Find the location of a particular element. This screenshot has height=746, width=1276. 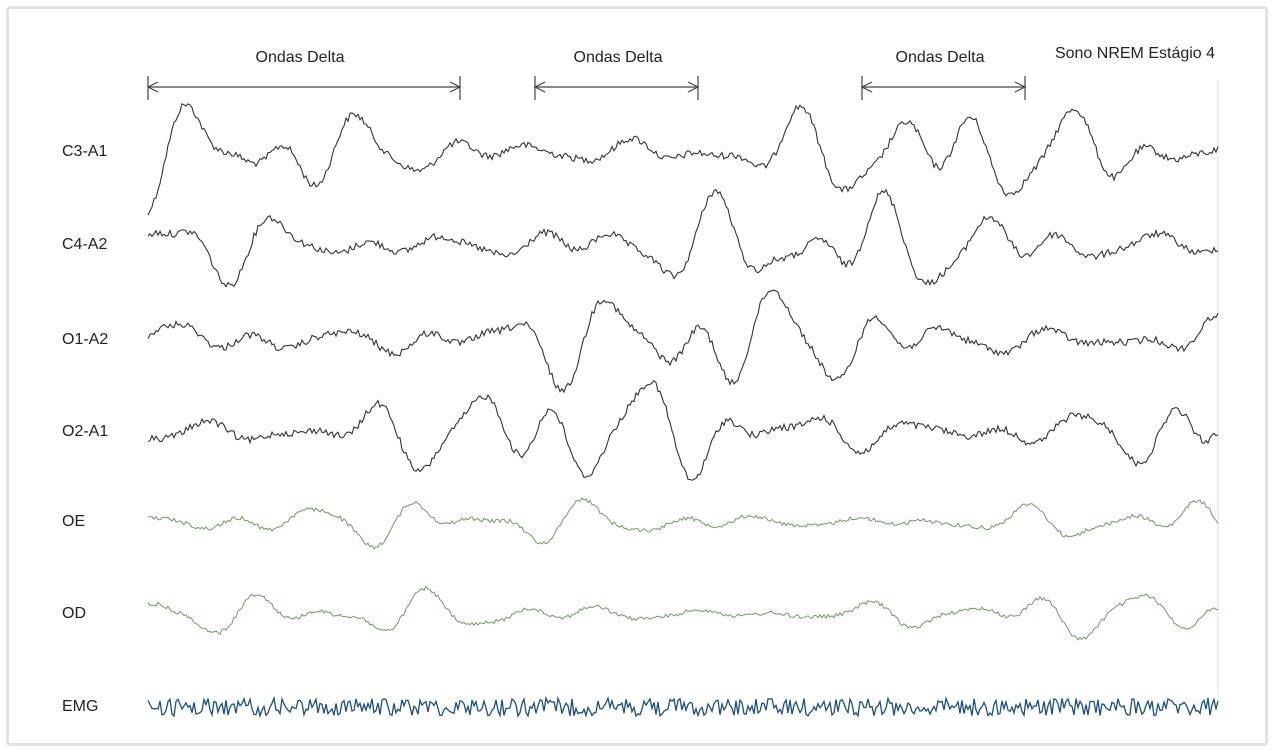

annotation-arrows is located at coordinates (586, 88).